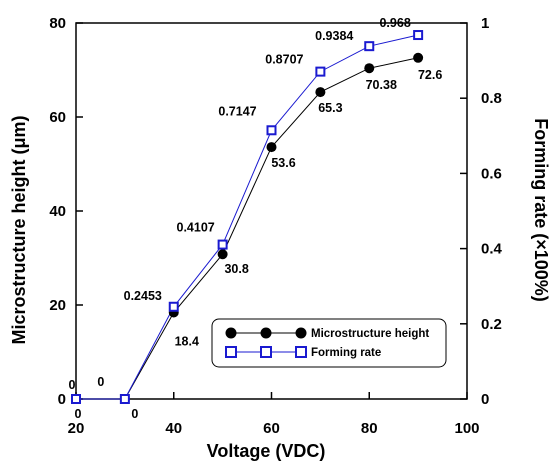  What do you see at coordinates (492, 249) in the screenshot?
I see `y2-tick-label: 0.4` at bounding box center [492, 249].